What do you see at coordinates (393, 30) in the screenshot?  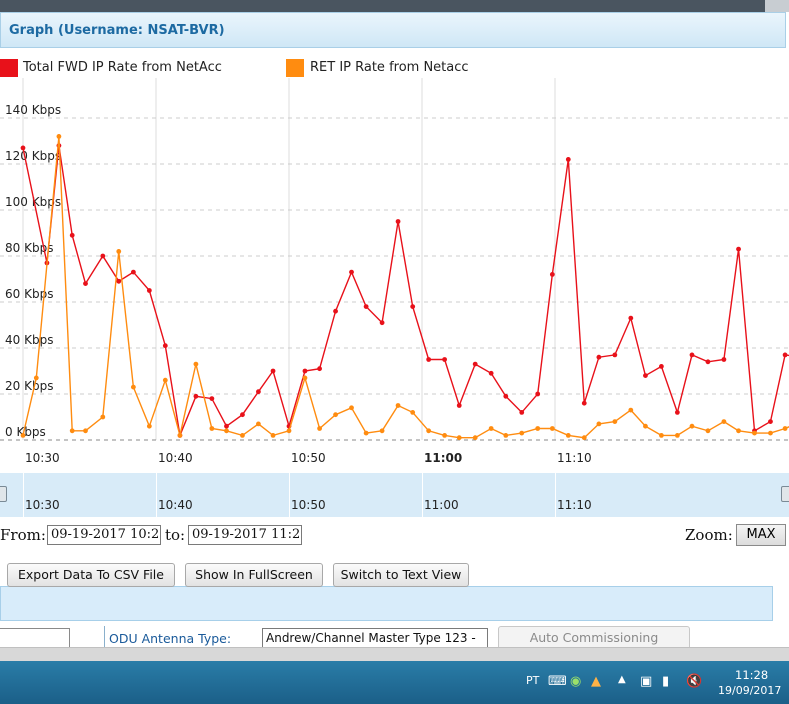 I see `graph-panel-header: Graph (Username: NSAT-BVR)` at bounding box center [393, 30].